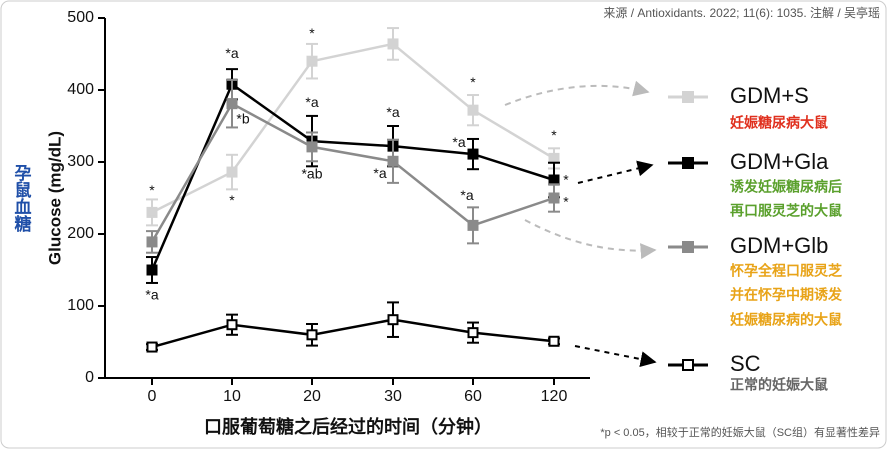  Describe the element at coordinates (769, 95) in the screenshot. I see `legend-label: GDM+S` at that location.